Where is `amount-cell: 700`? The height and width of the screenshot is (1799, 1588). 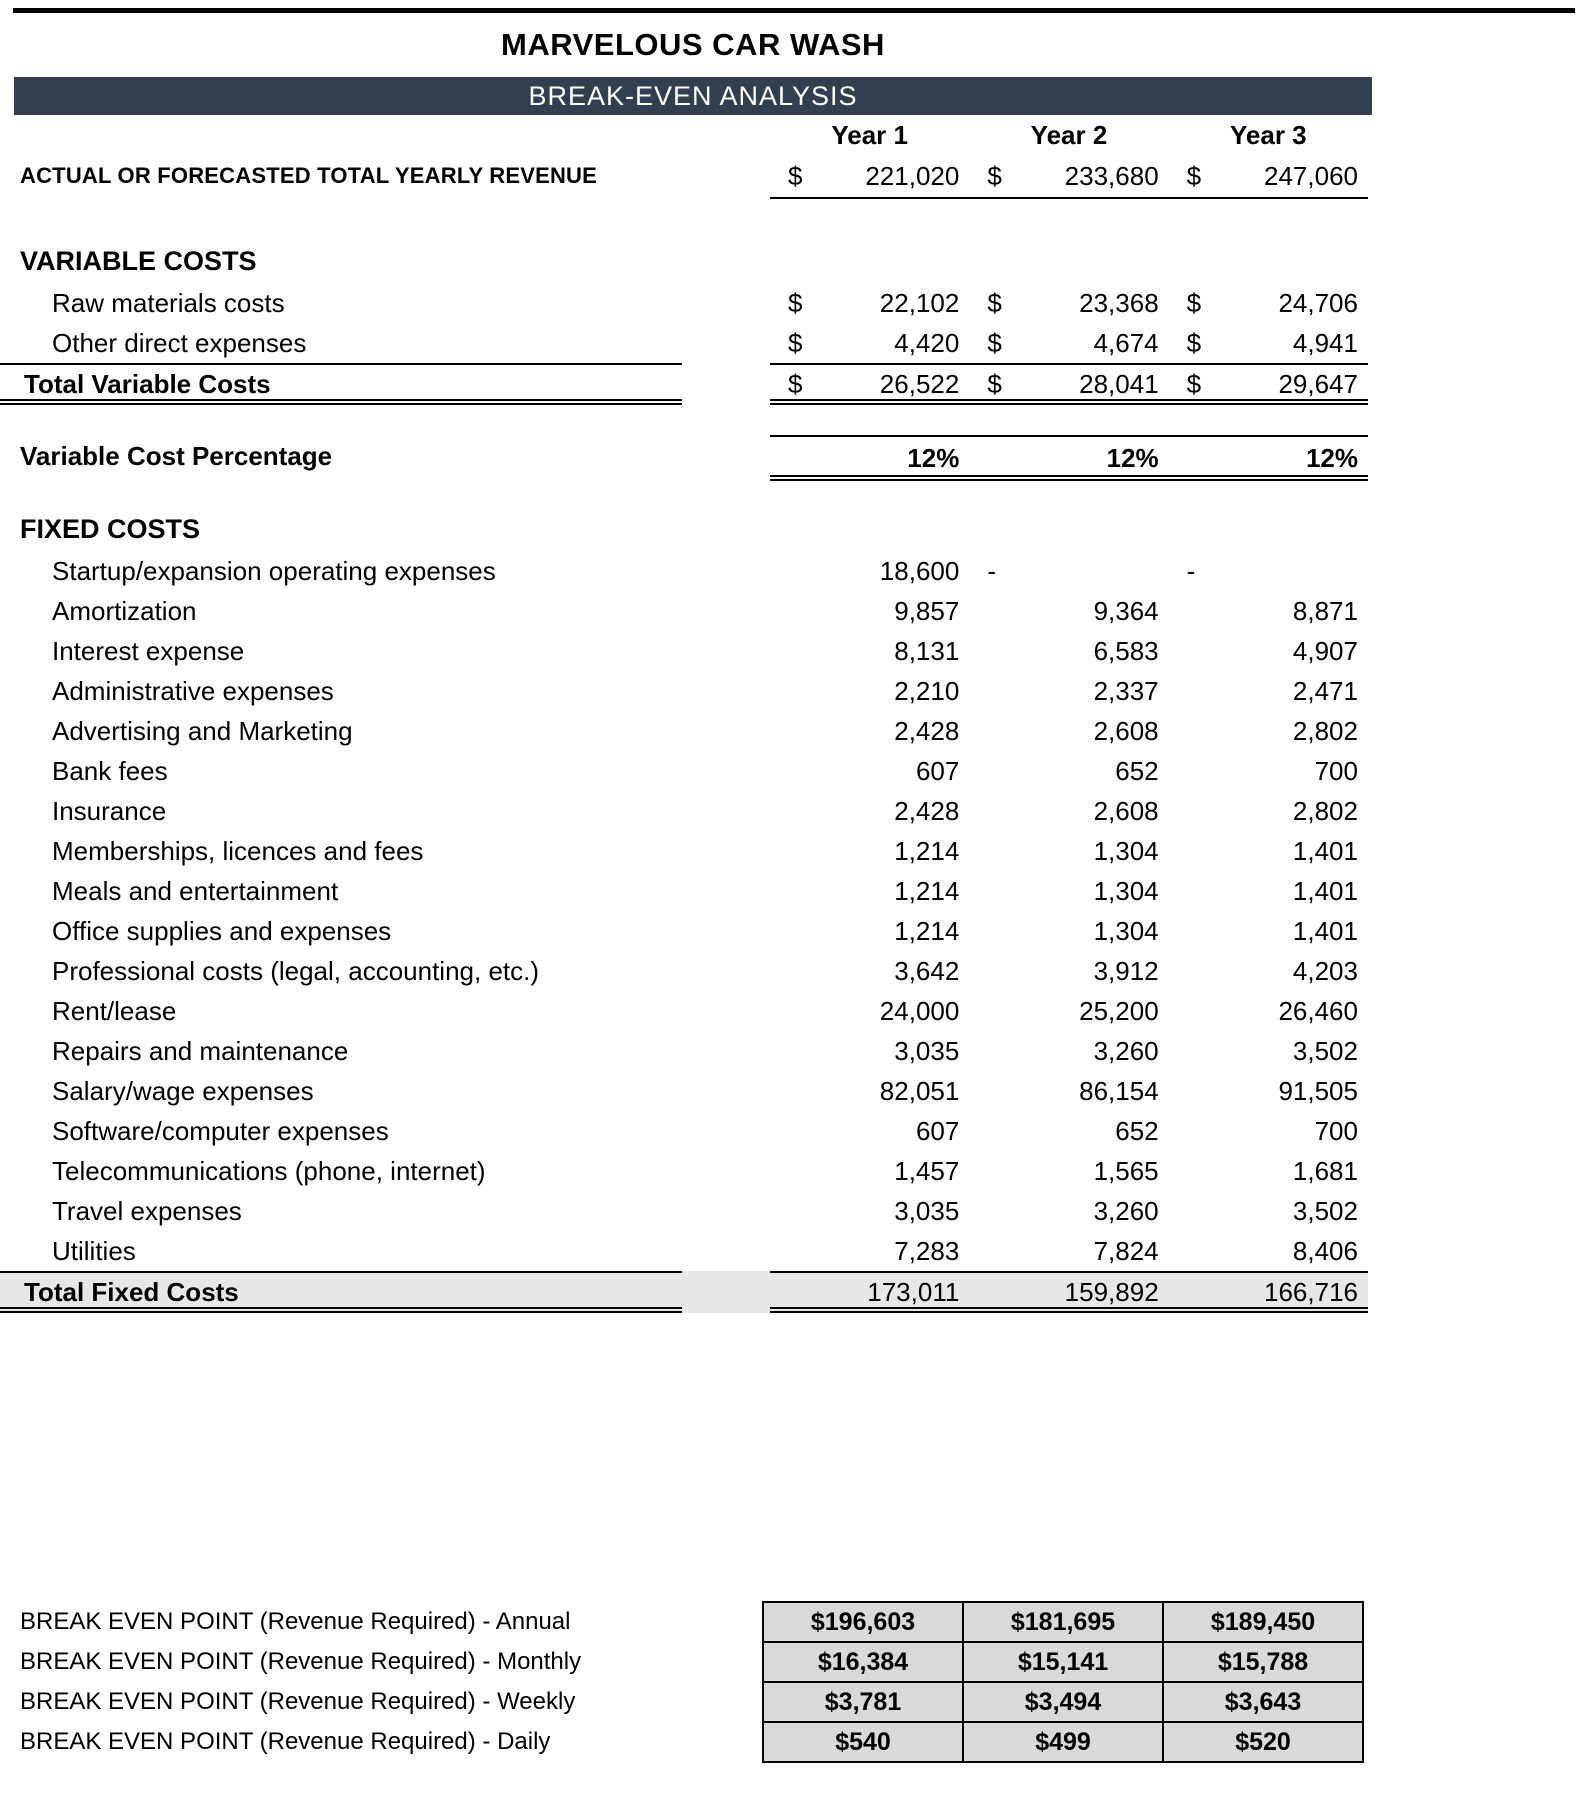
amount-cell: 700 is located at coordinates (1268, 1131).